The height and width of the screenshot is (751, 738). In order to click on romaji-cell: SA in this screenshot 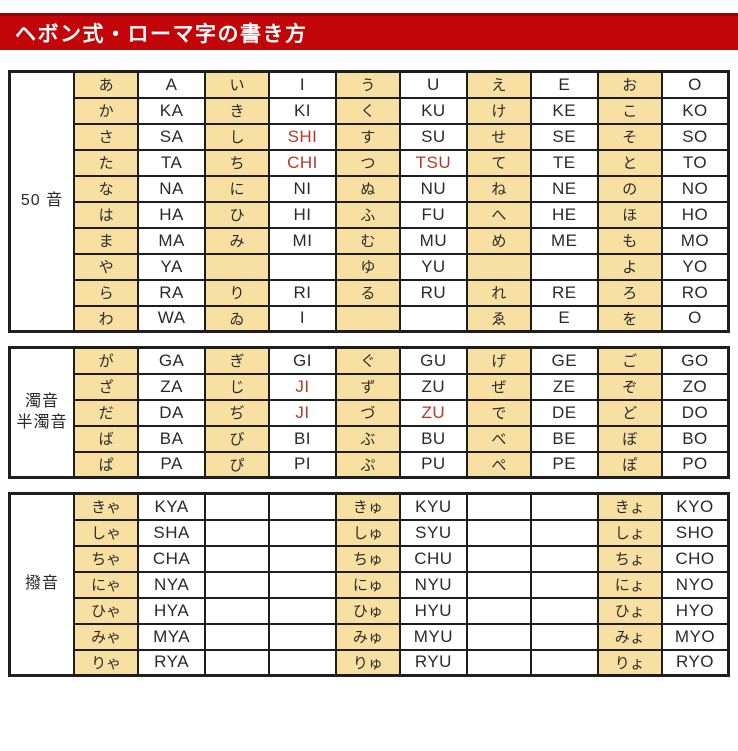, I will do `click(171, 136)`.